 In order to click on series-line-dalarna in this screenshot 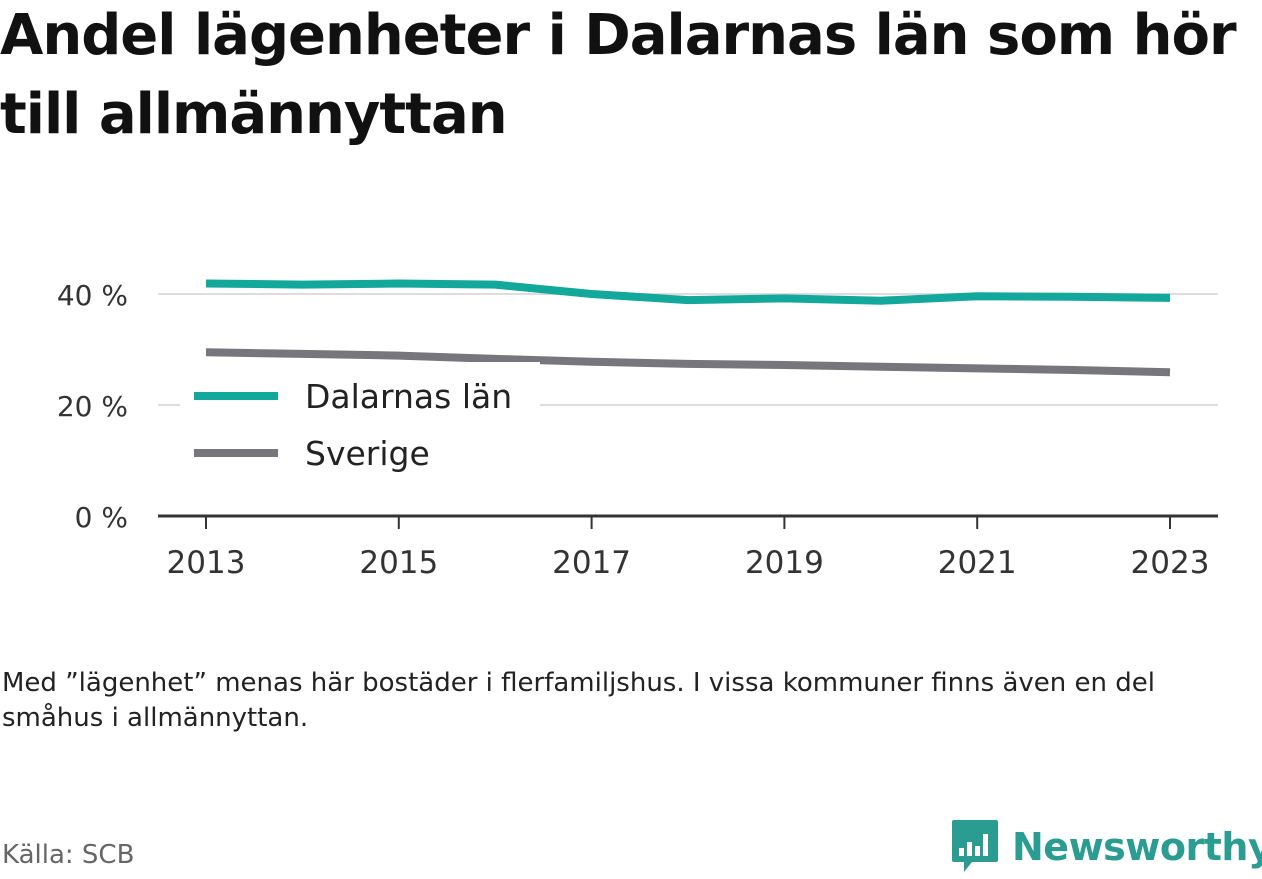, I will do `click(688, 292)`.